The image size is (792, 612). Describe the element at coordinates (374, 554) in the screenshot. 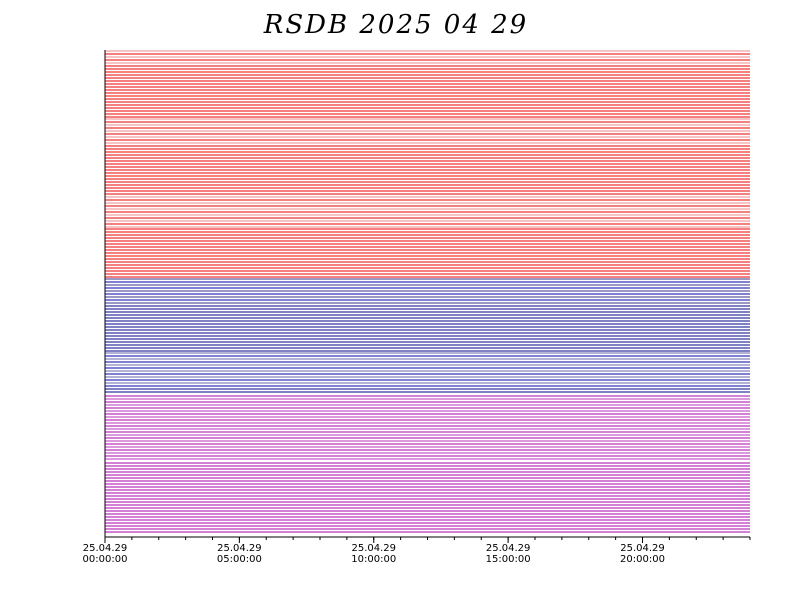

I see `x-tick-label: 25.04.29 10:00:00` at that location.